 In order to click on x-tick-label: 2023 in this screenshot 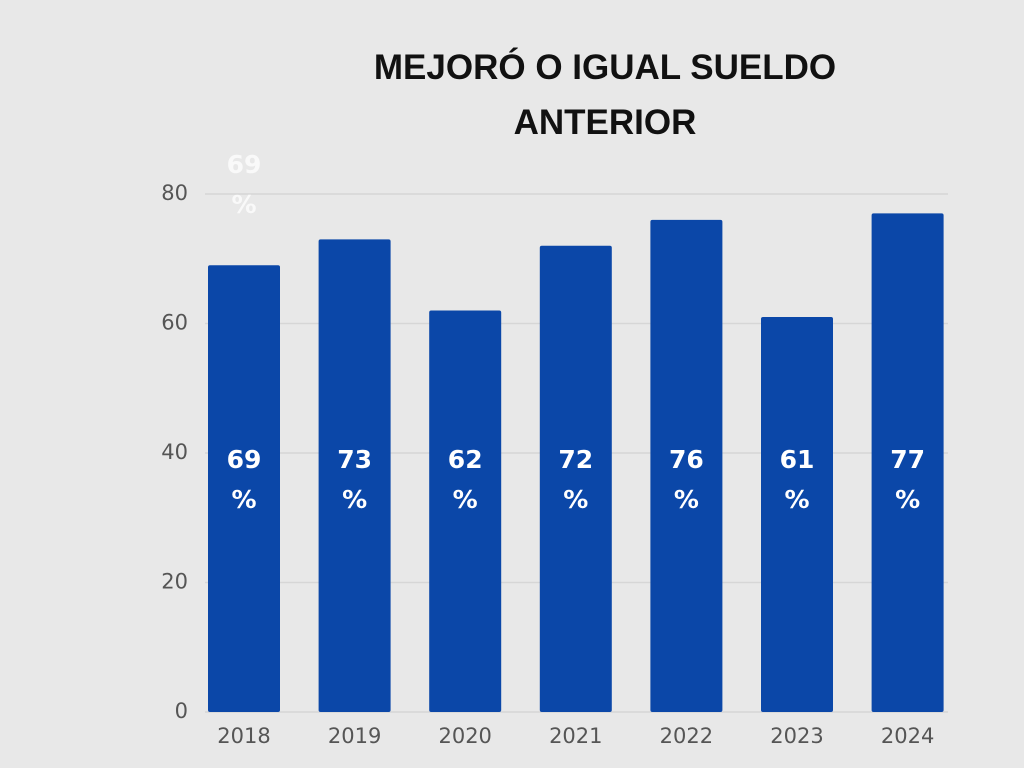, I will do `click(796, 736)`.